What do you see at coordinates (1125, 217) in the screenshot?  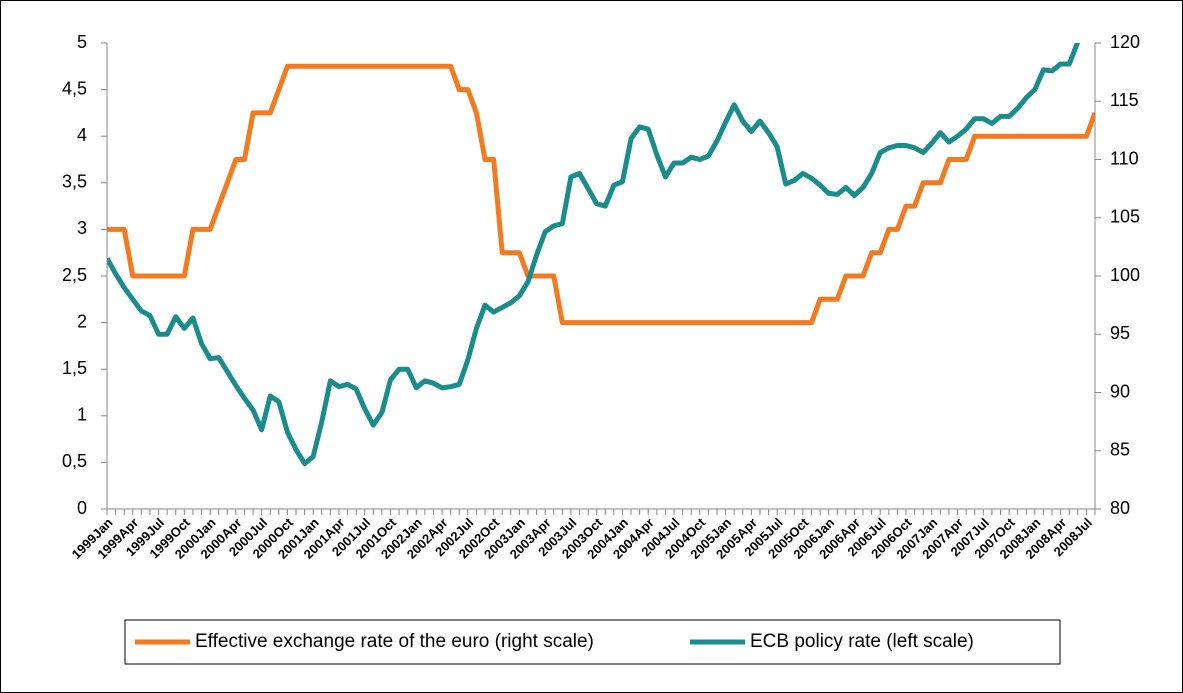 I see `y2-tick-label: 105` at bounding box center [1125, 217].